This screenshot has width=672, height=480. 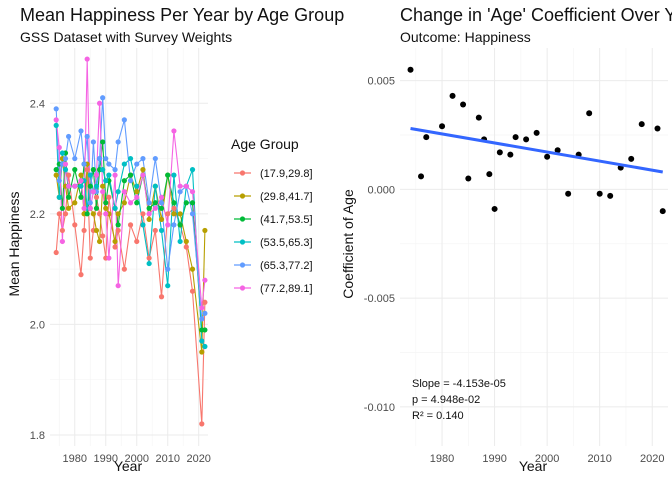 What do you see at coordinates (379, 408) in the screenshot?
I see `right-y-tick-label: -0.010` at bounding box center [379, 408].